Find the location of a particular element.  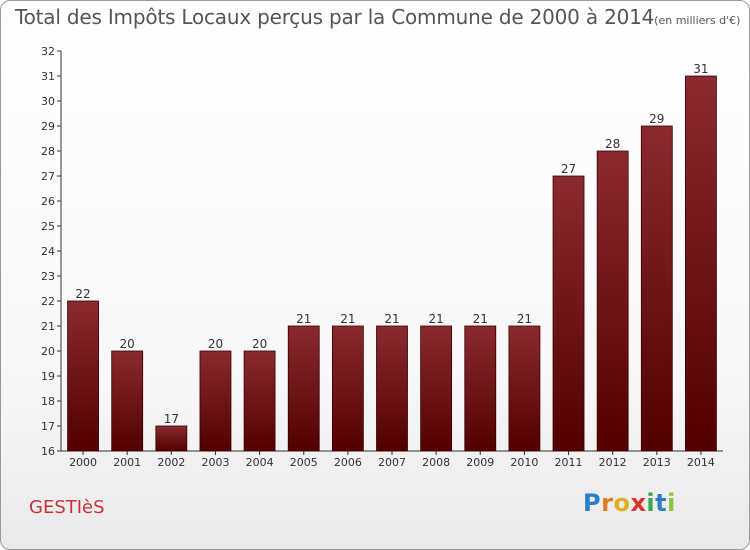

x-tick-label-2006: 2006 is located at coordinates (348, 462).